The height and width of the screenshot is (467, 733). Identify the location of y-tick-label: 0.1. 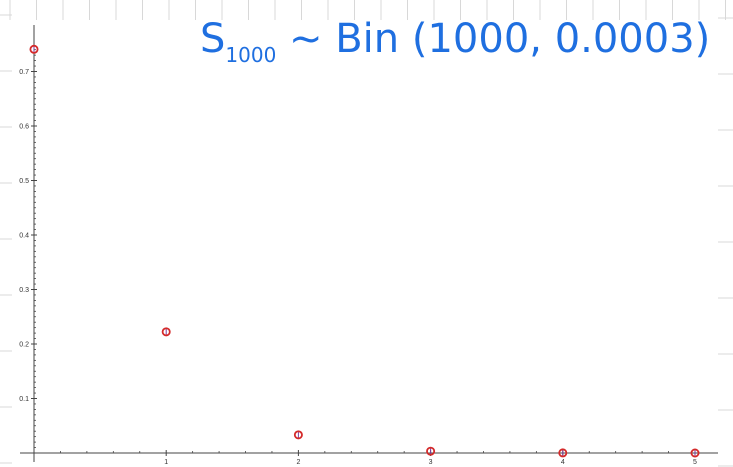
(24, 399).